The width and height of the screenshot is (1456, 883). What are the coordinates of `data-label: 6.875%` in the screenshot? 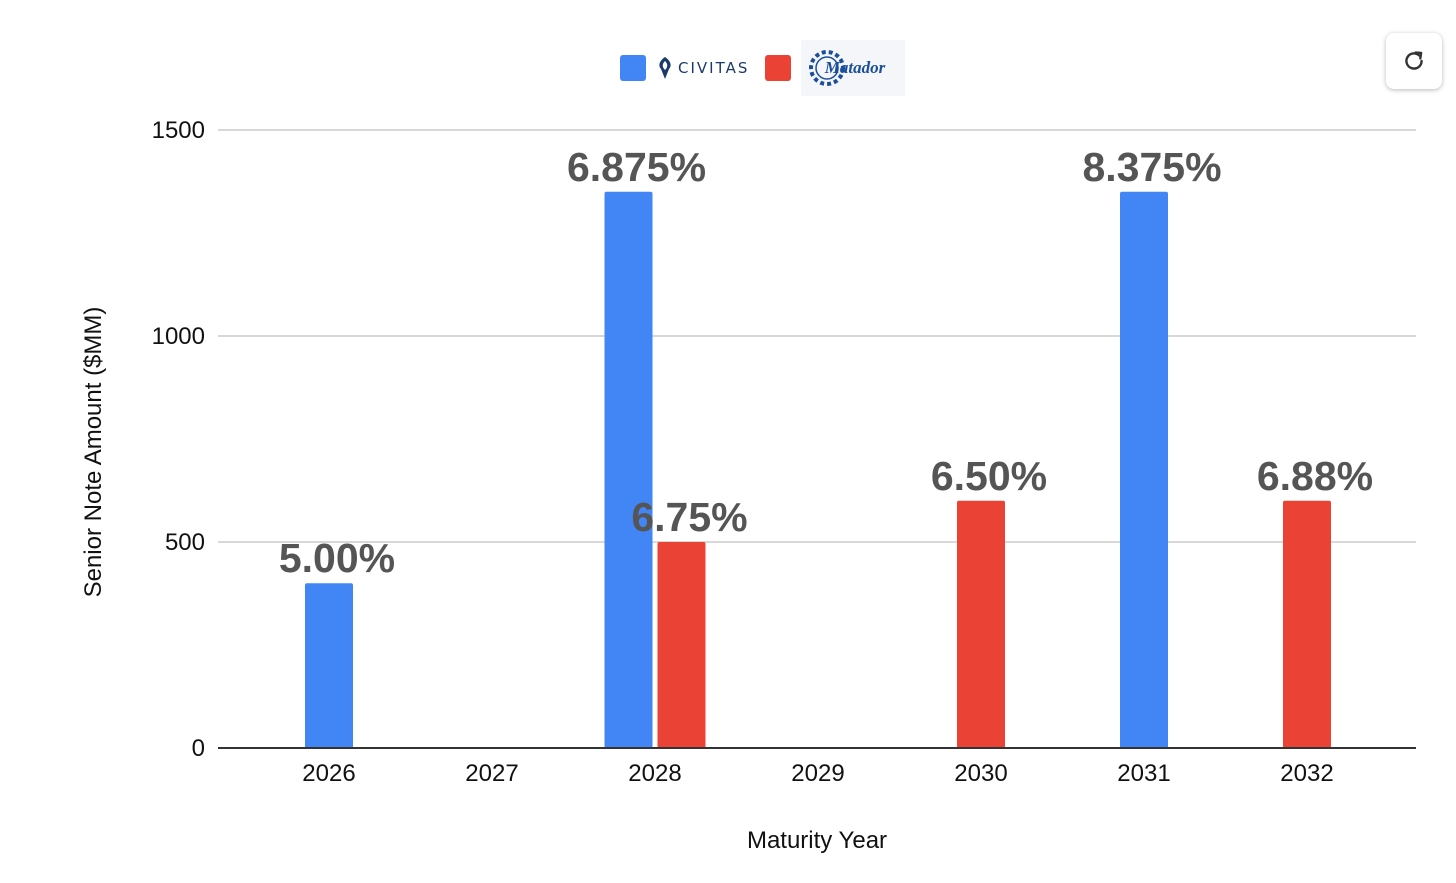 It's located at (636, 167).